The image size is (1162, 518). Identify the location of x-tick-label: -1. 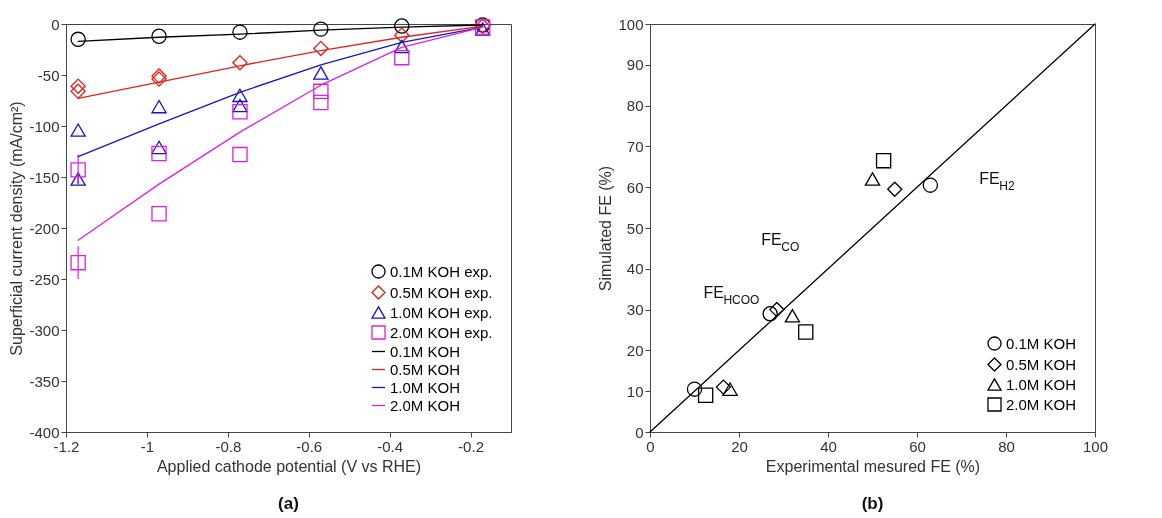
(147, 446).